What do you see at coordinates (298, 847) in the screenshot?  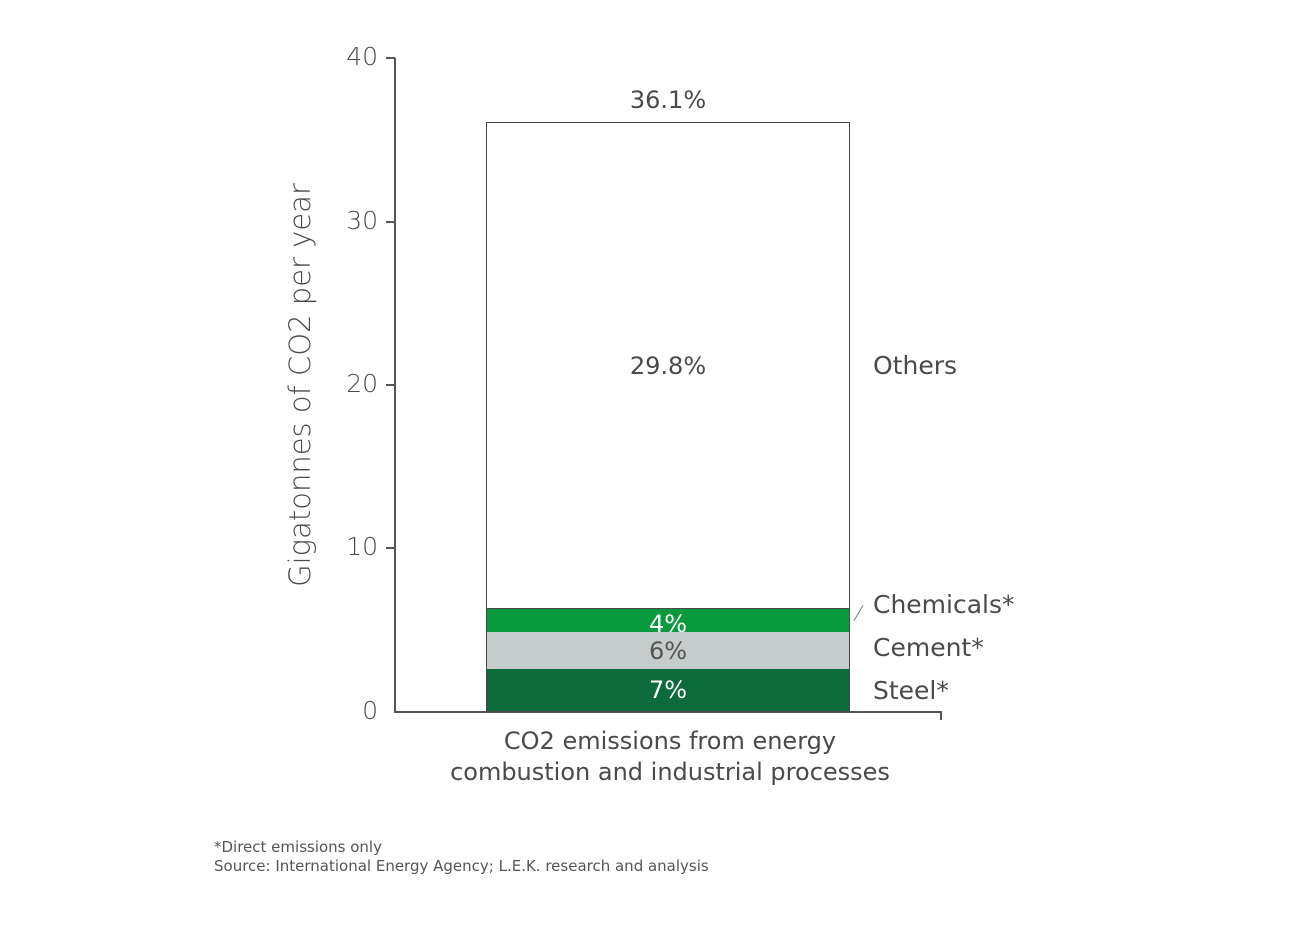 I see `footnote: *Direct emissions only` at bounding box center [298, 847].